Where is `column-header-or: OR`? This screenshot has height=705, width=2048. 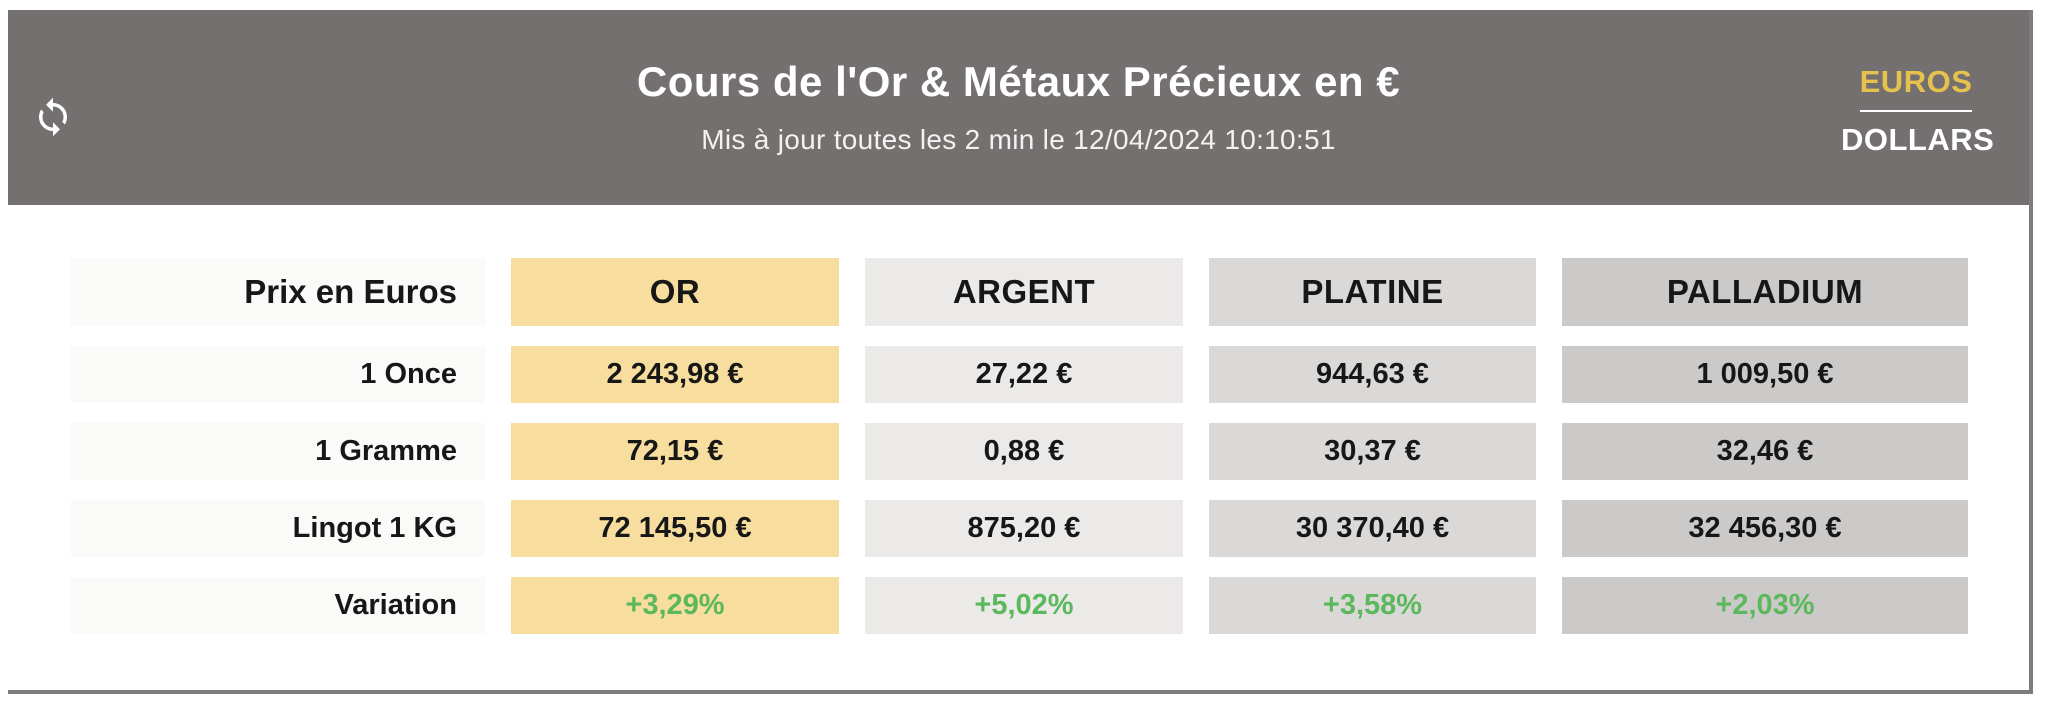 column-header-or: OR is located at coordinates (675, 292).